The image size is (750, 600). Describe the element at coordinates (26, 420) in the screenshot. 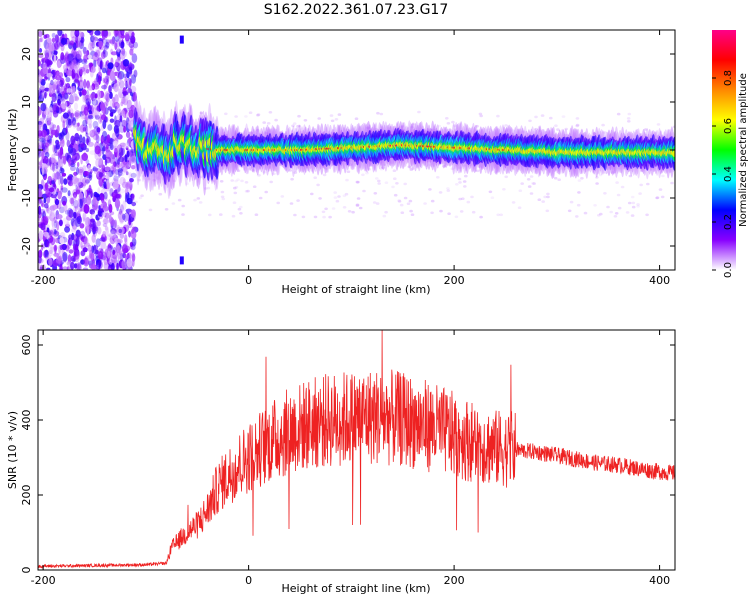

I see `snr-y-tick-label: 400` at that location.